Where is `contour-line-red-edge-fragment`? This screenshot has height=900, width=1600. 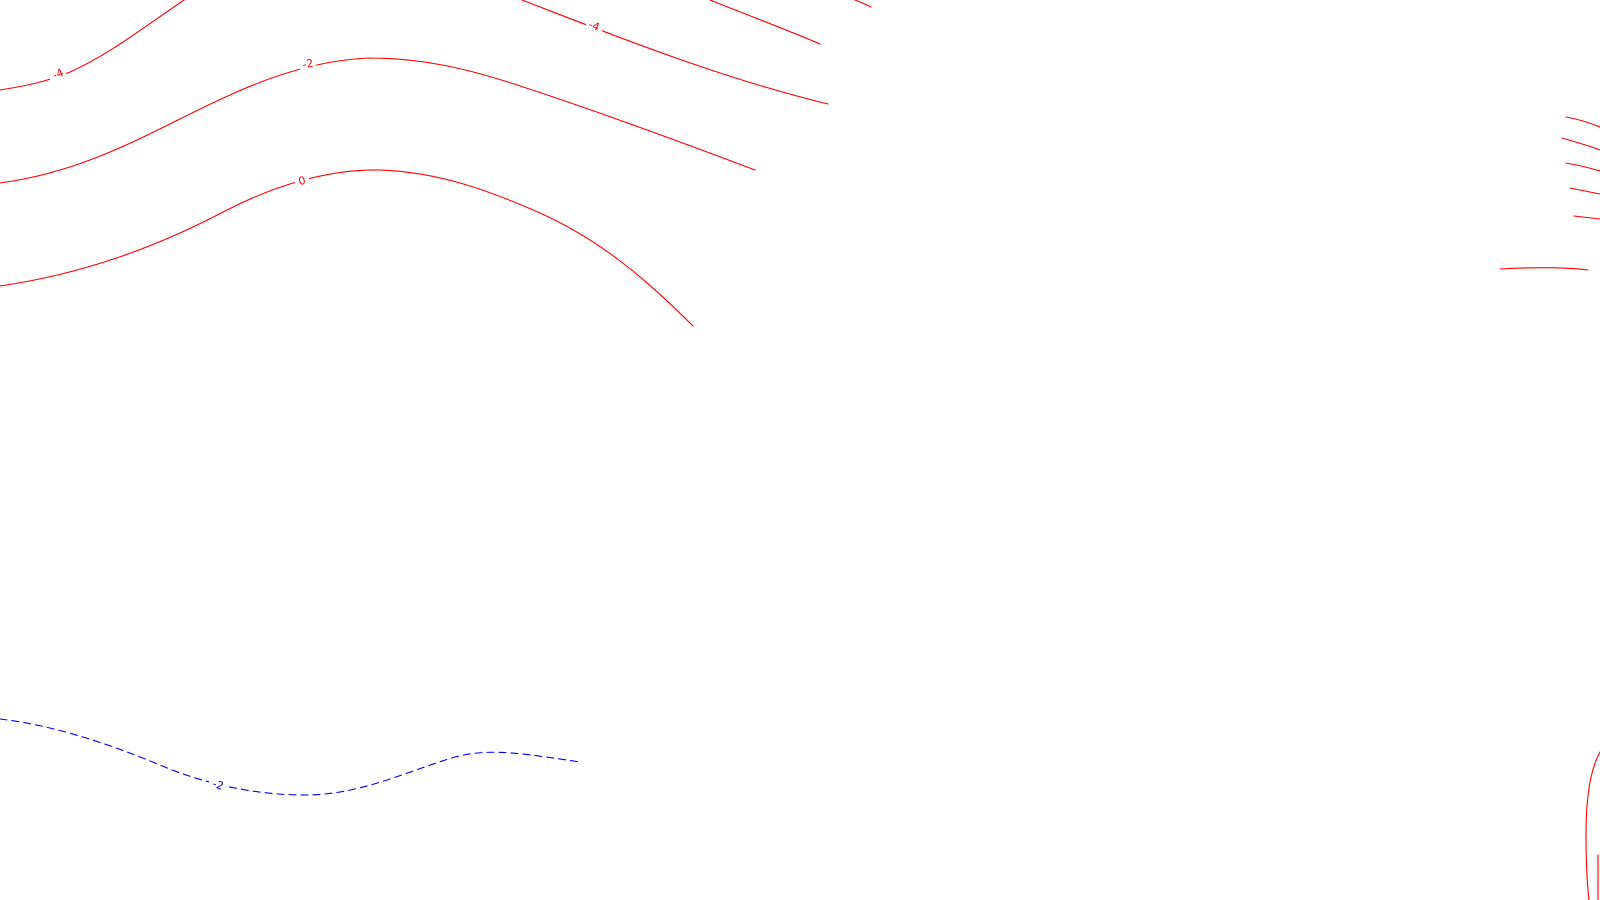
contour-line-red-edge-fragment is located at coordinates (863, 4).